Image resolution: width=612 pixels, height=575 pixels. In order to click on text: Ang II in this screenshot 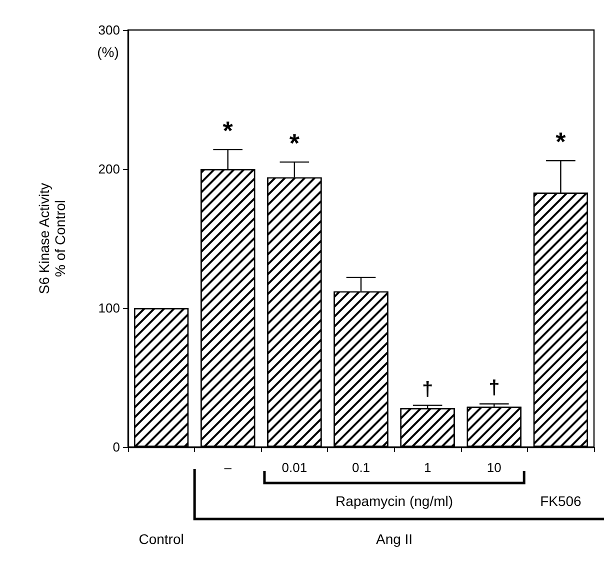, I will do `click(394, 539)`.